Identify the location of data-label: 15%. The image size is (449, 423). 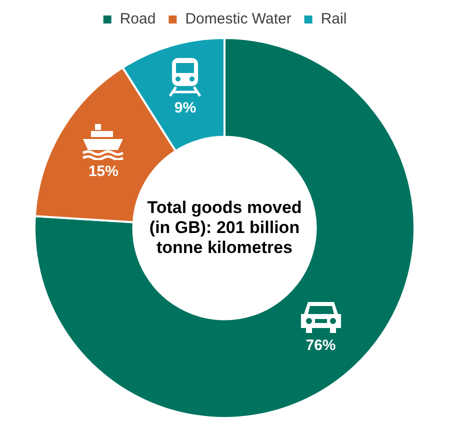
(103, 171).